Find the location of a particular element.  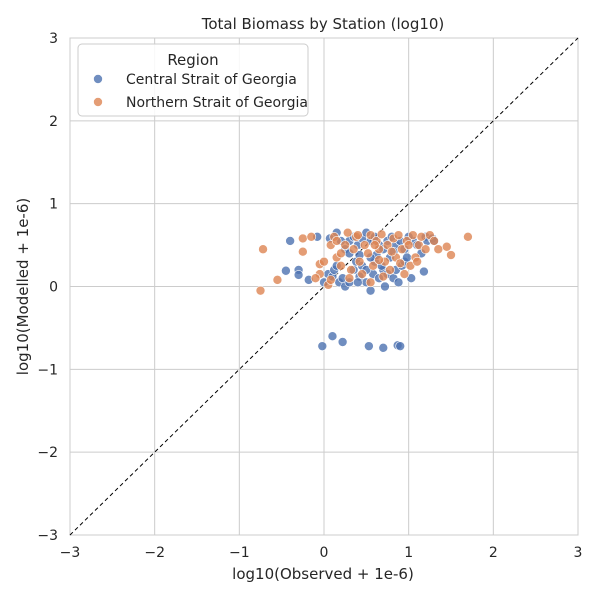

x-tick-labels: −3 −2 −1 0 1 2 3 is located at coordinates (321, 553).